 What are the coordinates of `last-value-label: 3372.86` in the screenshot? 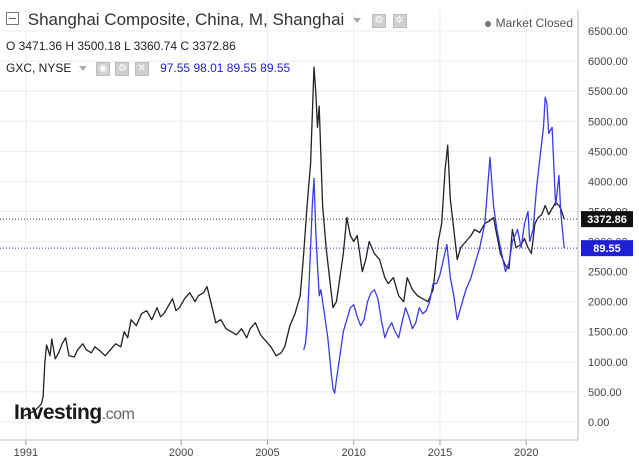 It's located at (607, 220).